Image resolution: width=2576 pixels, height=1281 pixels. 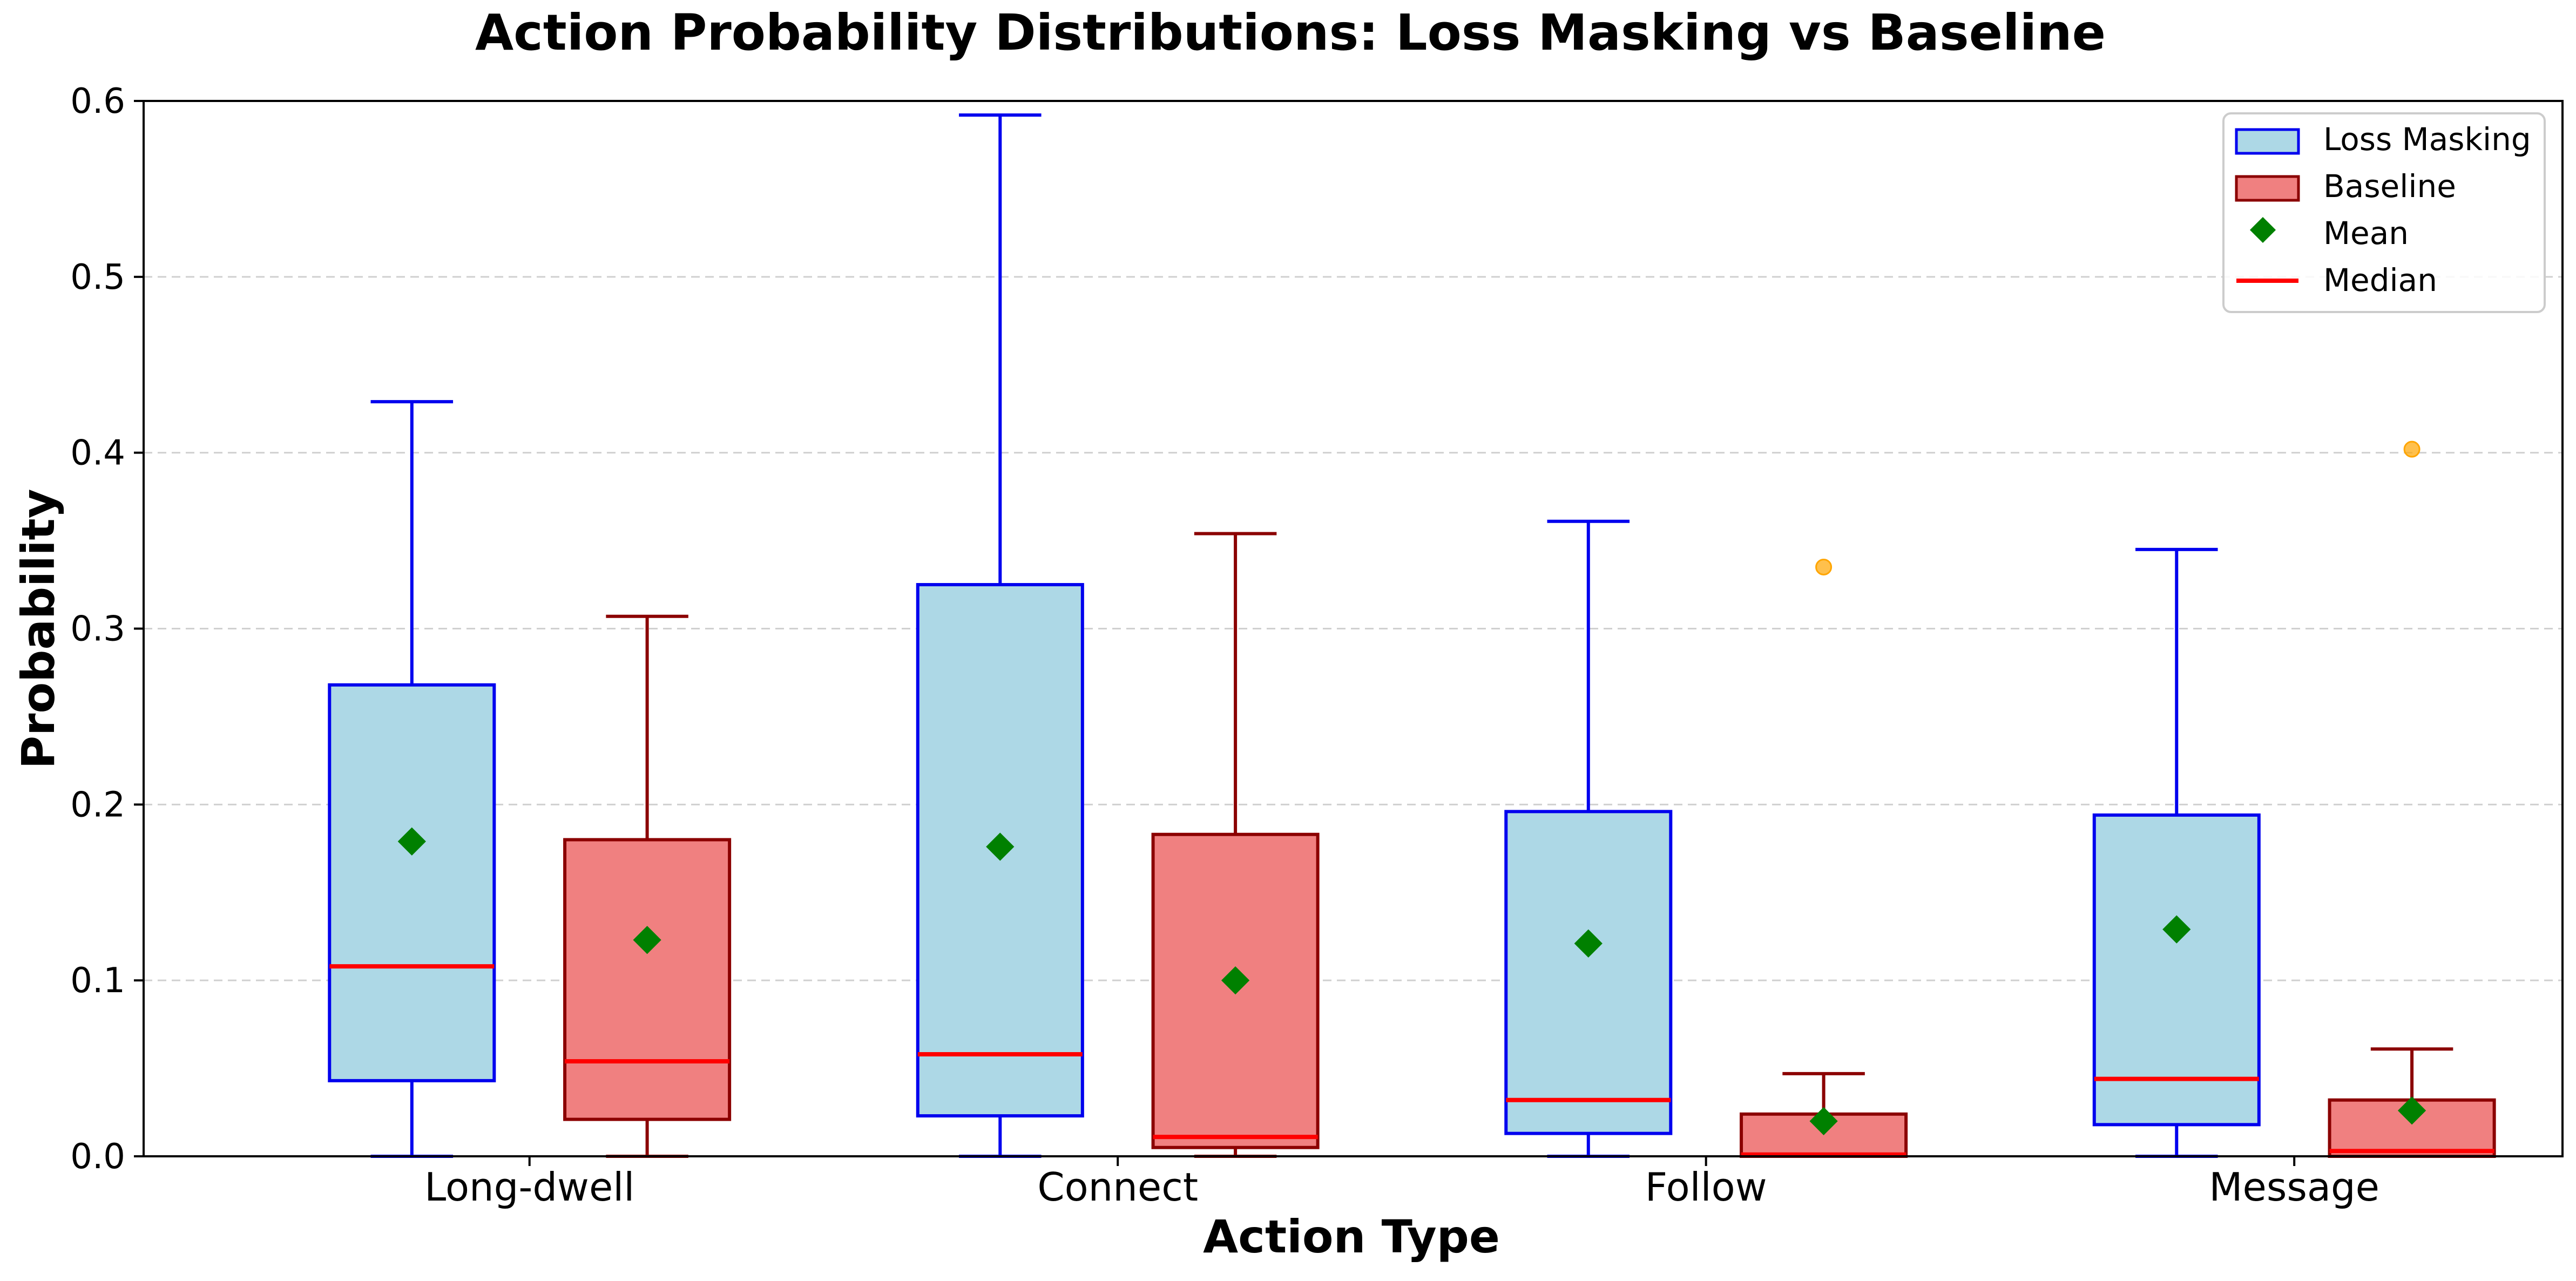 I want to click on legend-label-mean: Mean, so click(x=2366, y=233).